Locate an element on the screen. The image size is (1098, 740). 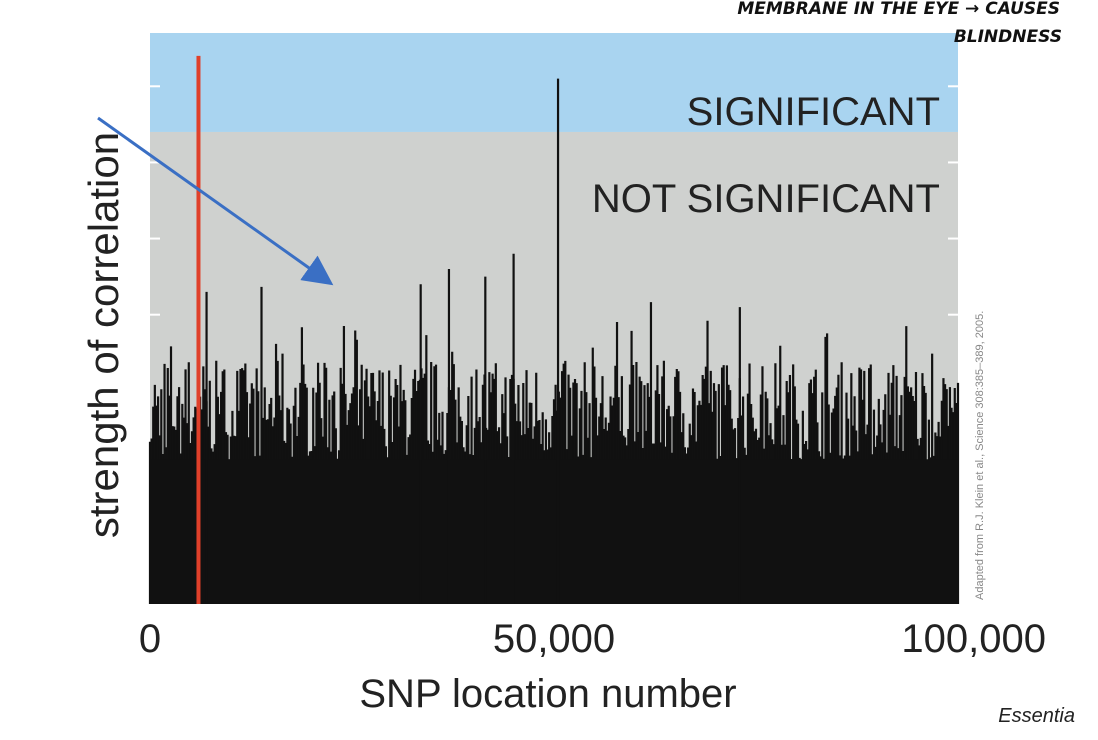
x-tick-label: 50,000 is located at coordinates (554, 639).